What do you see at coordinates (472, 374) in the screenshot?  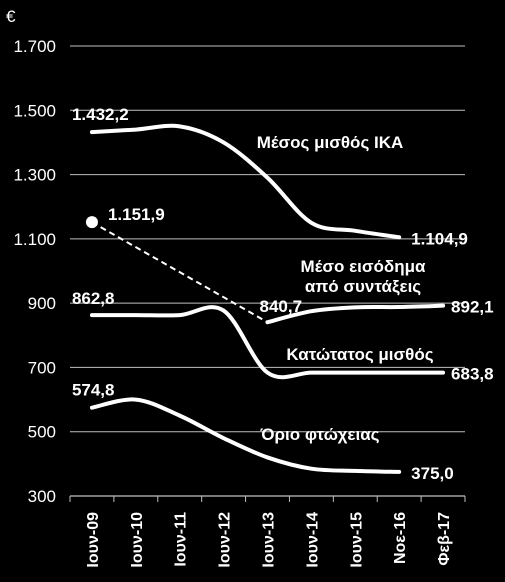 I see `data-label-end: 683,8` at bounding box center [472, 374].